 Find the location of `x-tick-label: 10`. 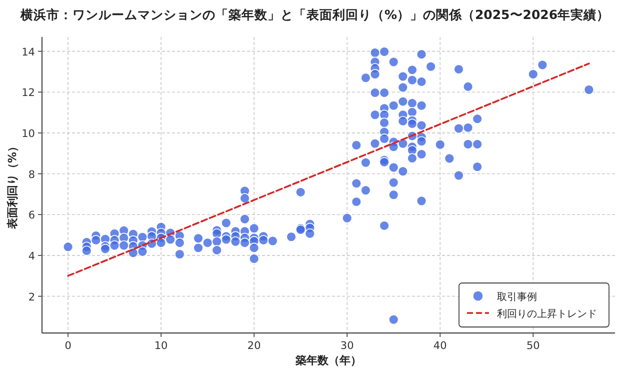

x-tick-label: 10 is located at coordinates (161, 346).